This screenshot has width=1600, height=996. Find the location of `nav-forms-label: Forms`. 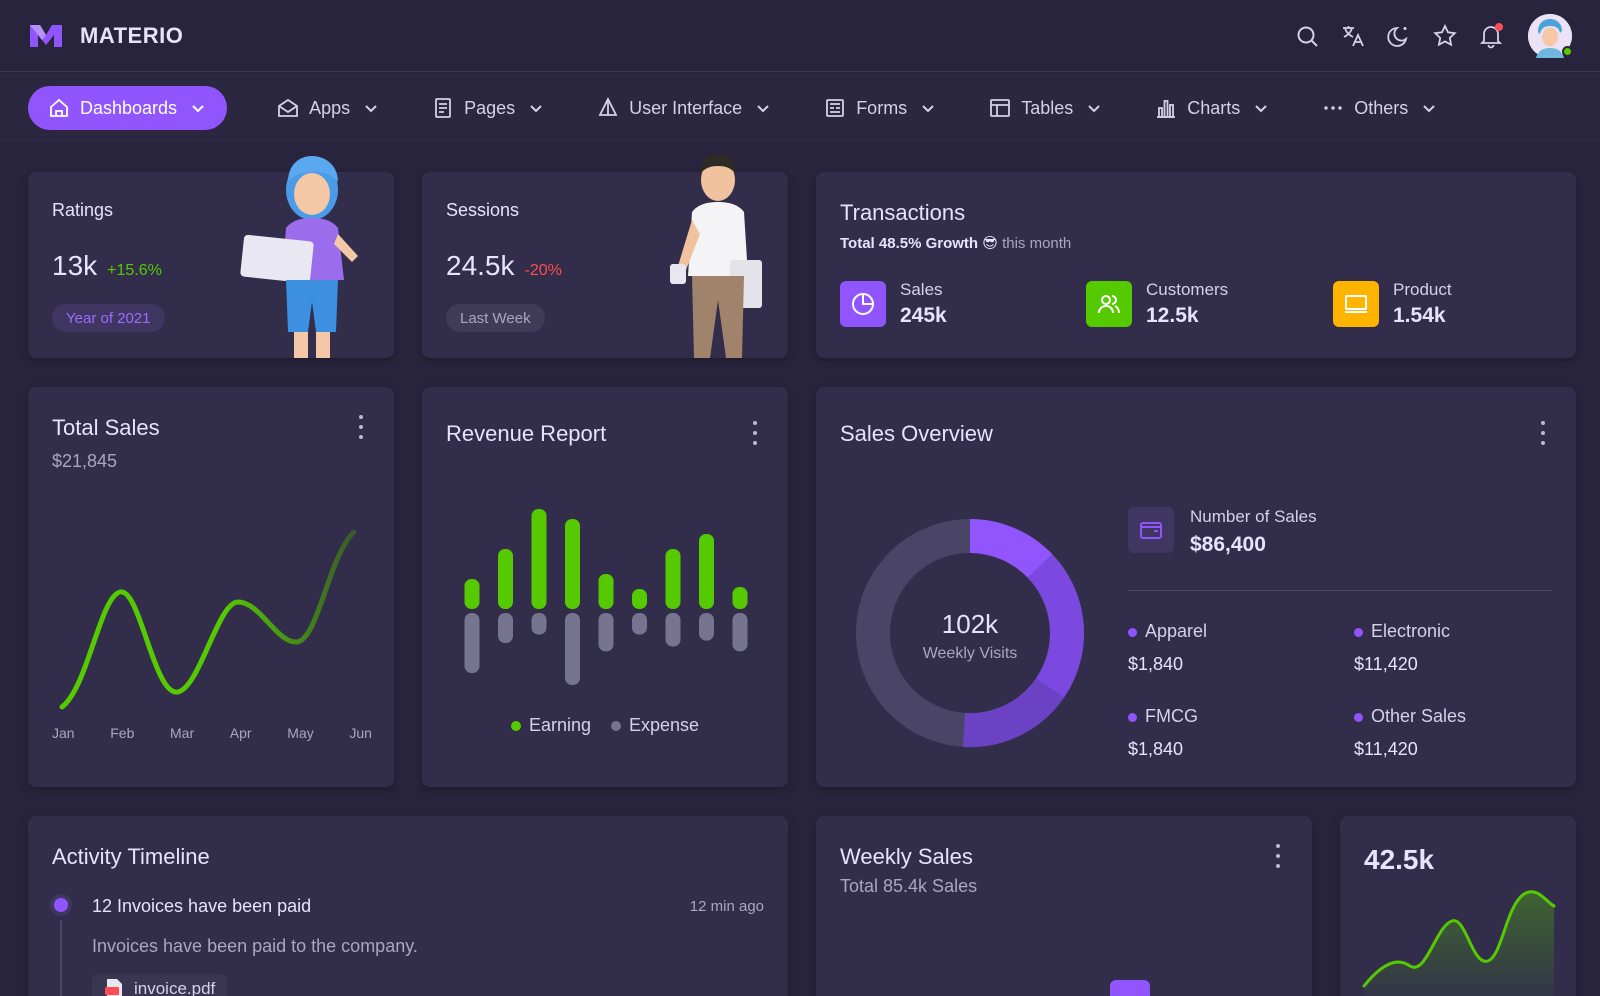

nav-forms-label: Forms is located at coordinates (882, 107).